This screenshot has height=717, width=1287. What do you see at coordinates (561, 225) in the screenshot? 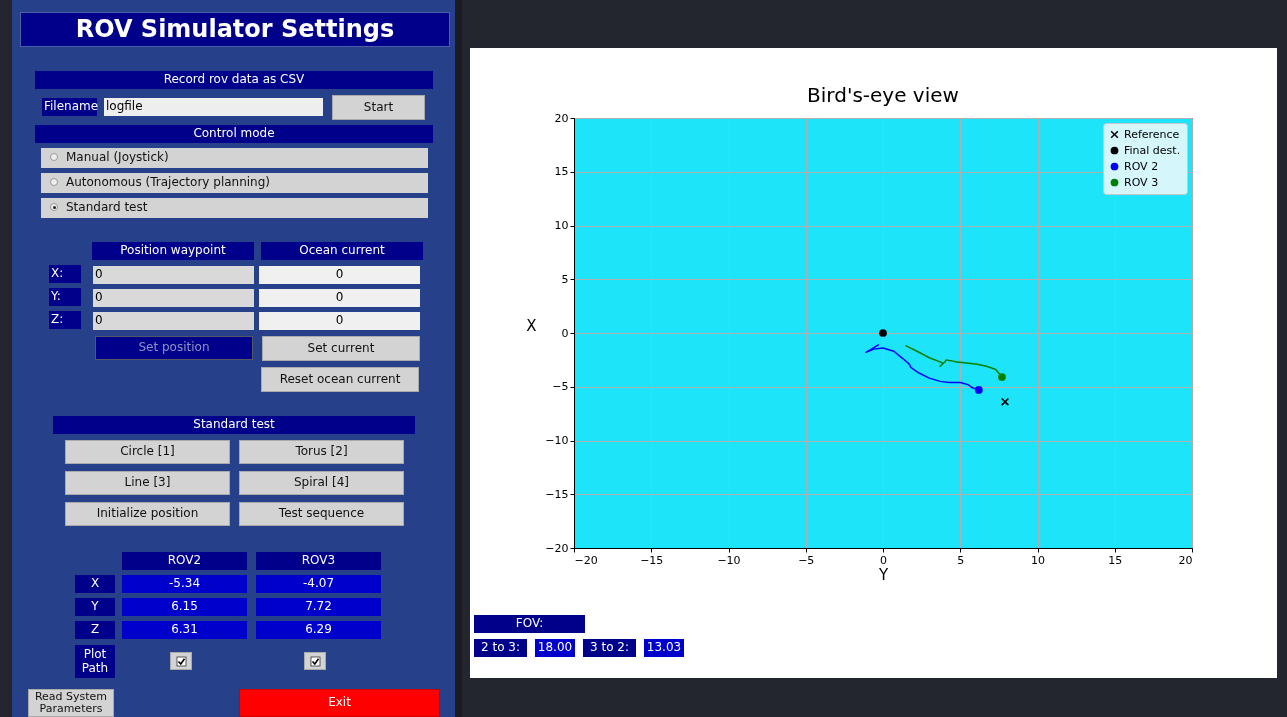
I see `y-tick-label: 10` at bounding box center [561, 225].